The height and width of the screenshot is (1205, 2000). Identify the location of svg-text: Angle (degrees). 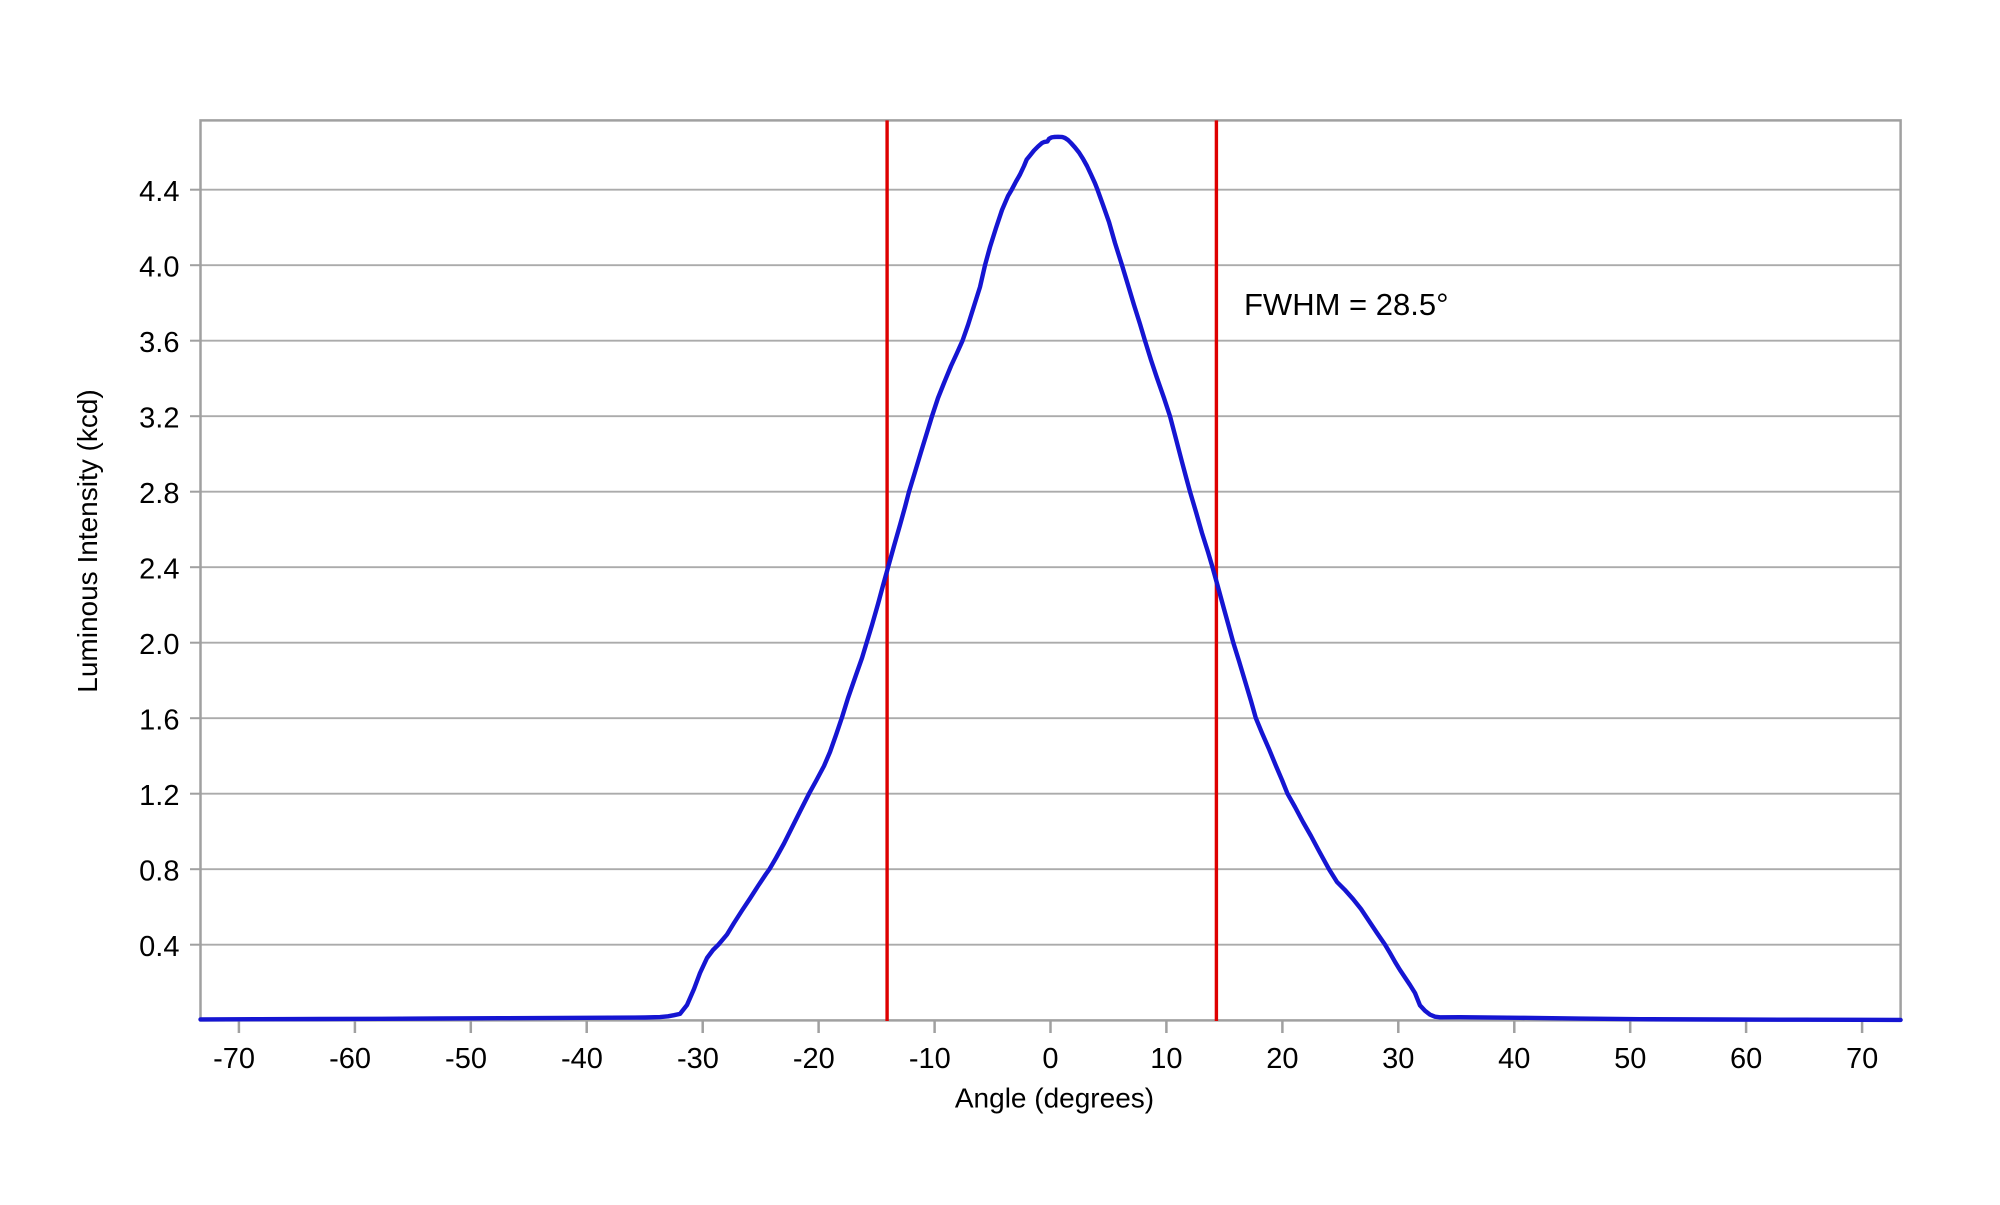
(1054, 1098).